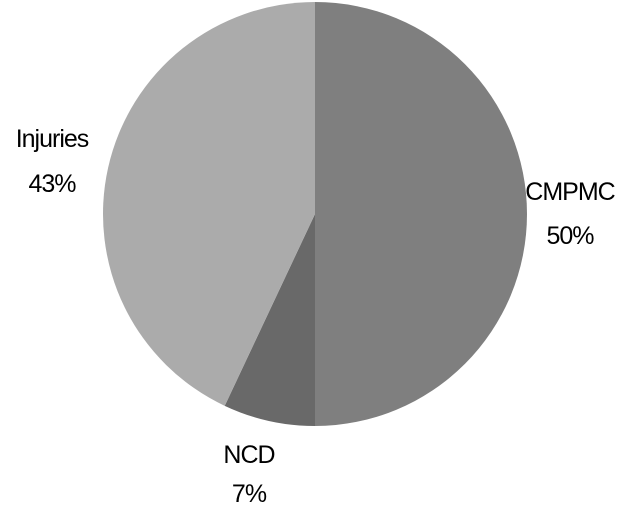  I want to click on slice-label-ncd: NCD, so click(248, 455).